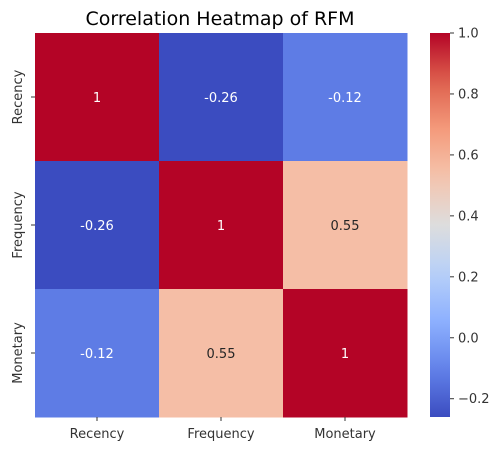  I want to click on cell-annotation-r0-c0: 1, so click(97, 98).